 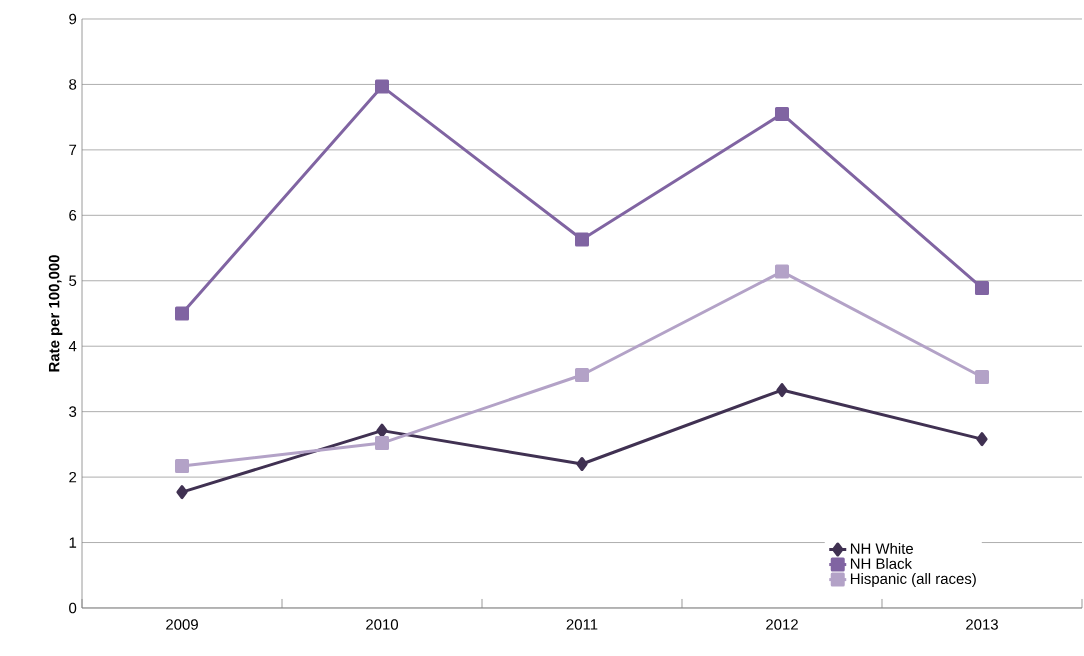 I want to click on y-tick-label: 4, so click(x=72, y=346).